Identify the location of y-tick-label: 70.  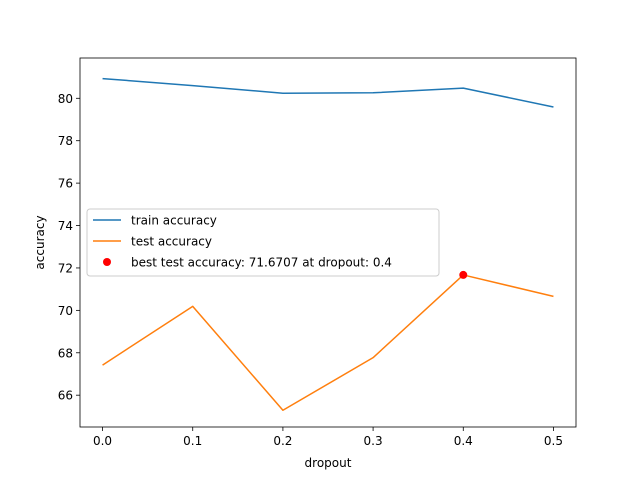
(65, 311).